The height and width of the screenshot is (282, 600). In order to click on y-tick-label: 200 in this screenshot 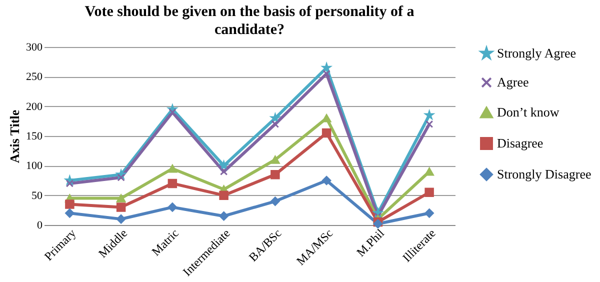, I will do `click(34, 106)`.